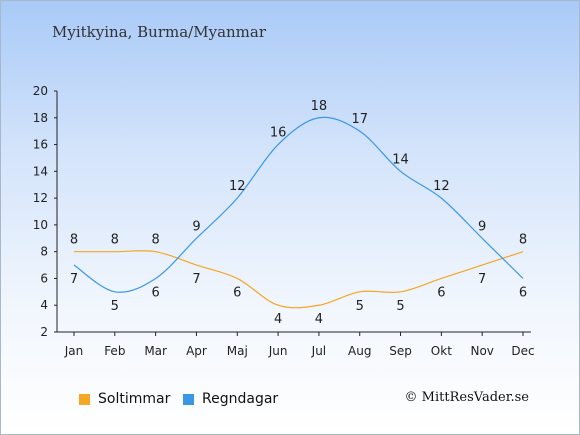 The width and height of the screenshot is (580, 435). I want to click on y-tick-label: 12, so click(40, 198).